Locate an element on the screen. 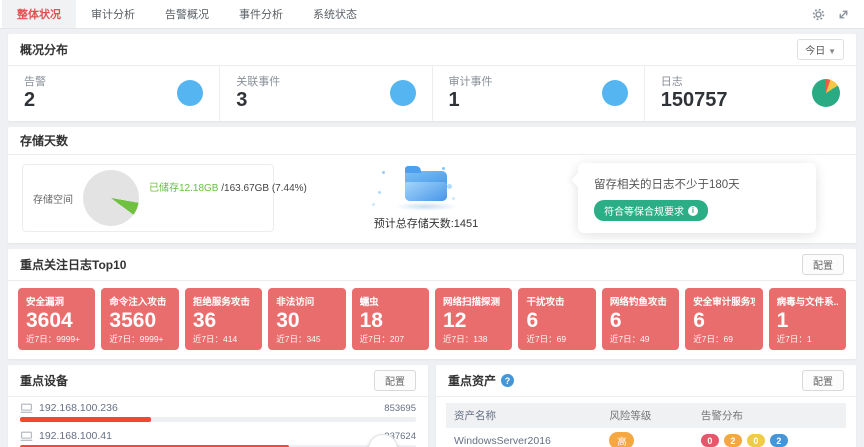 This screenshot has width=864, height=447. top10-card-recent: 近7日：49 is located at coordinates (629, 339).